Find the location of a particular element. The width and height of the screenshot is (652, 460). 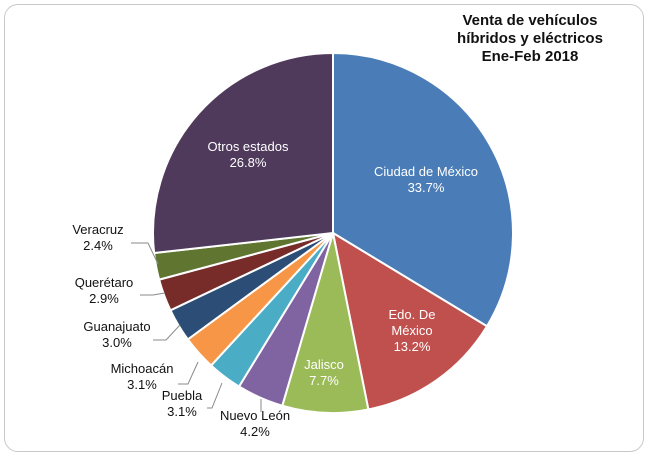

slice-value-label: 3.0% is located at coordinates (117, 342).